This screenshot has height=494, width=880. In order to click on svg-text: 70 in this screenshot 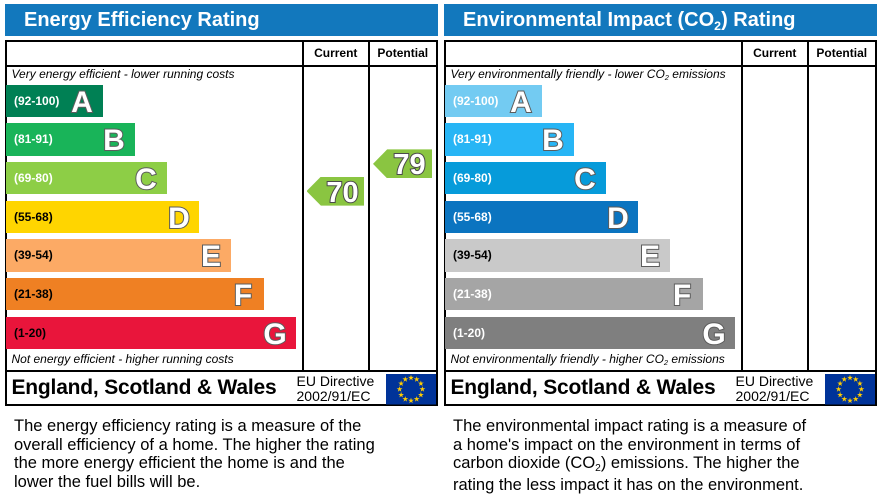, I will do `click(342, 191)`.